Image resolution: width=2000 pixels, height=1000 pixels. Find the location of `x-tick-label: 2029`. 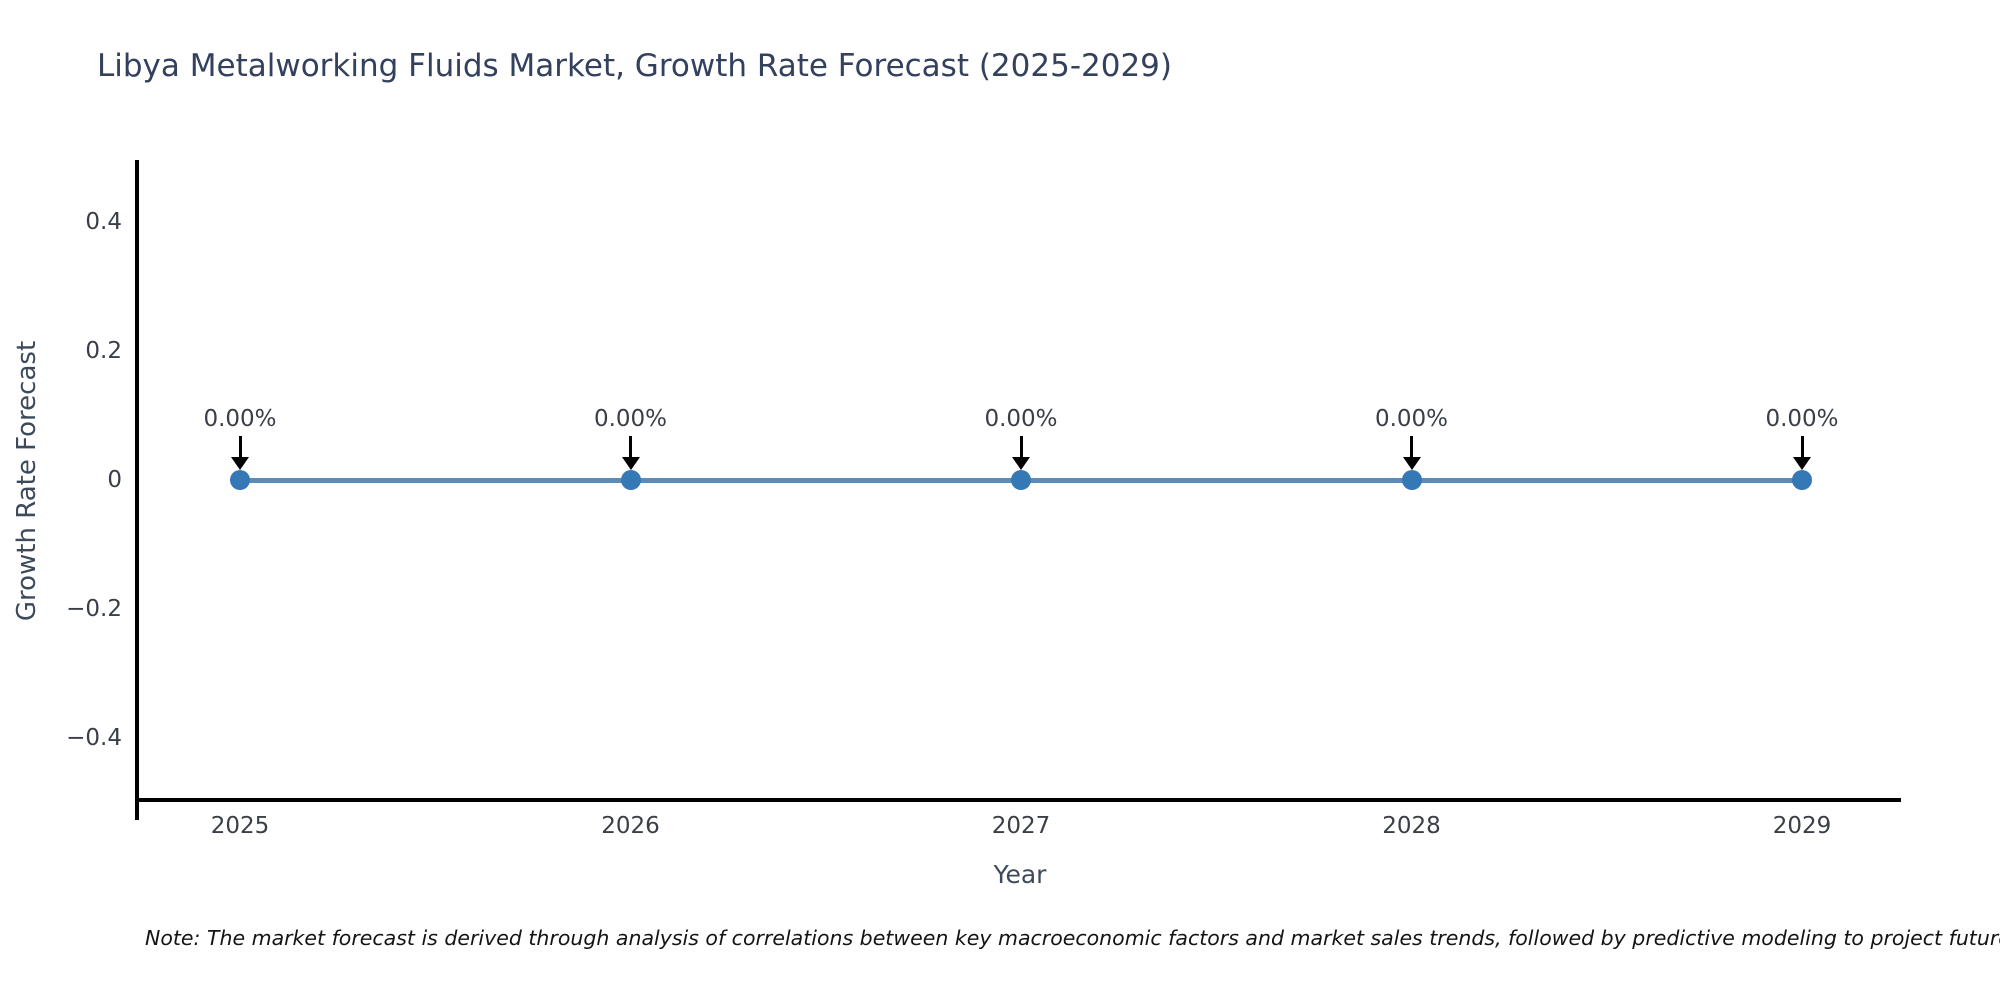

x-tick-label: 2029 is located at coordinates (1802, 826).